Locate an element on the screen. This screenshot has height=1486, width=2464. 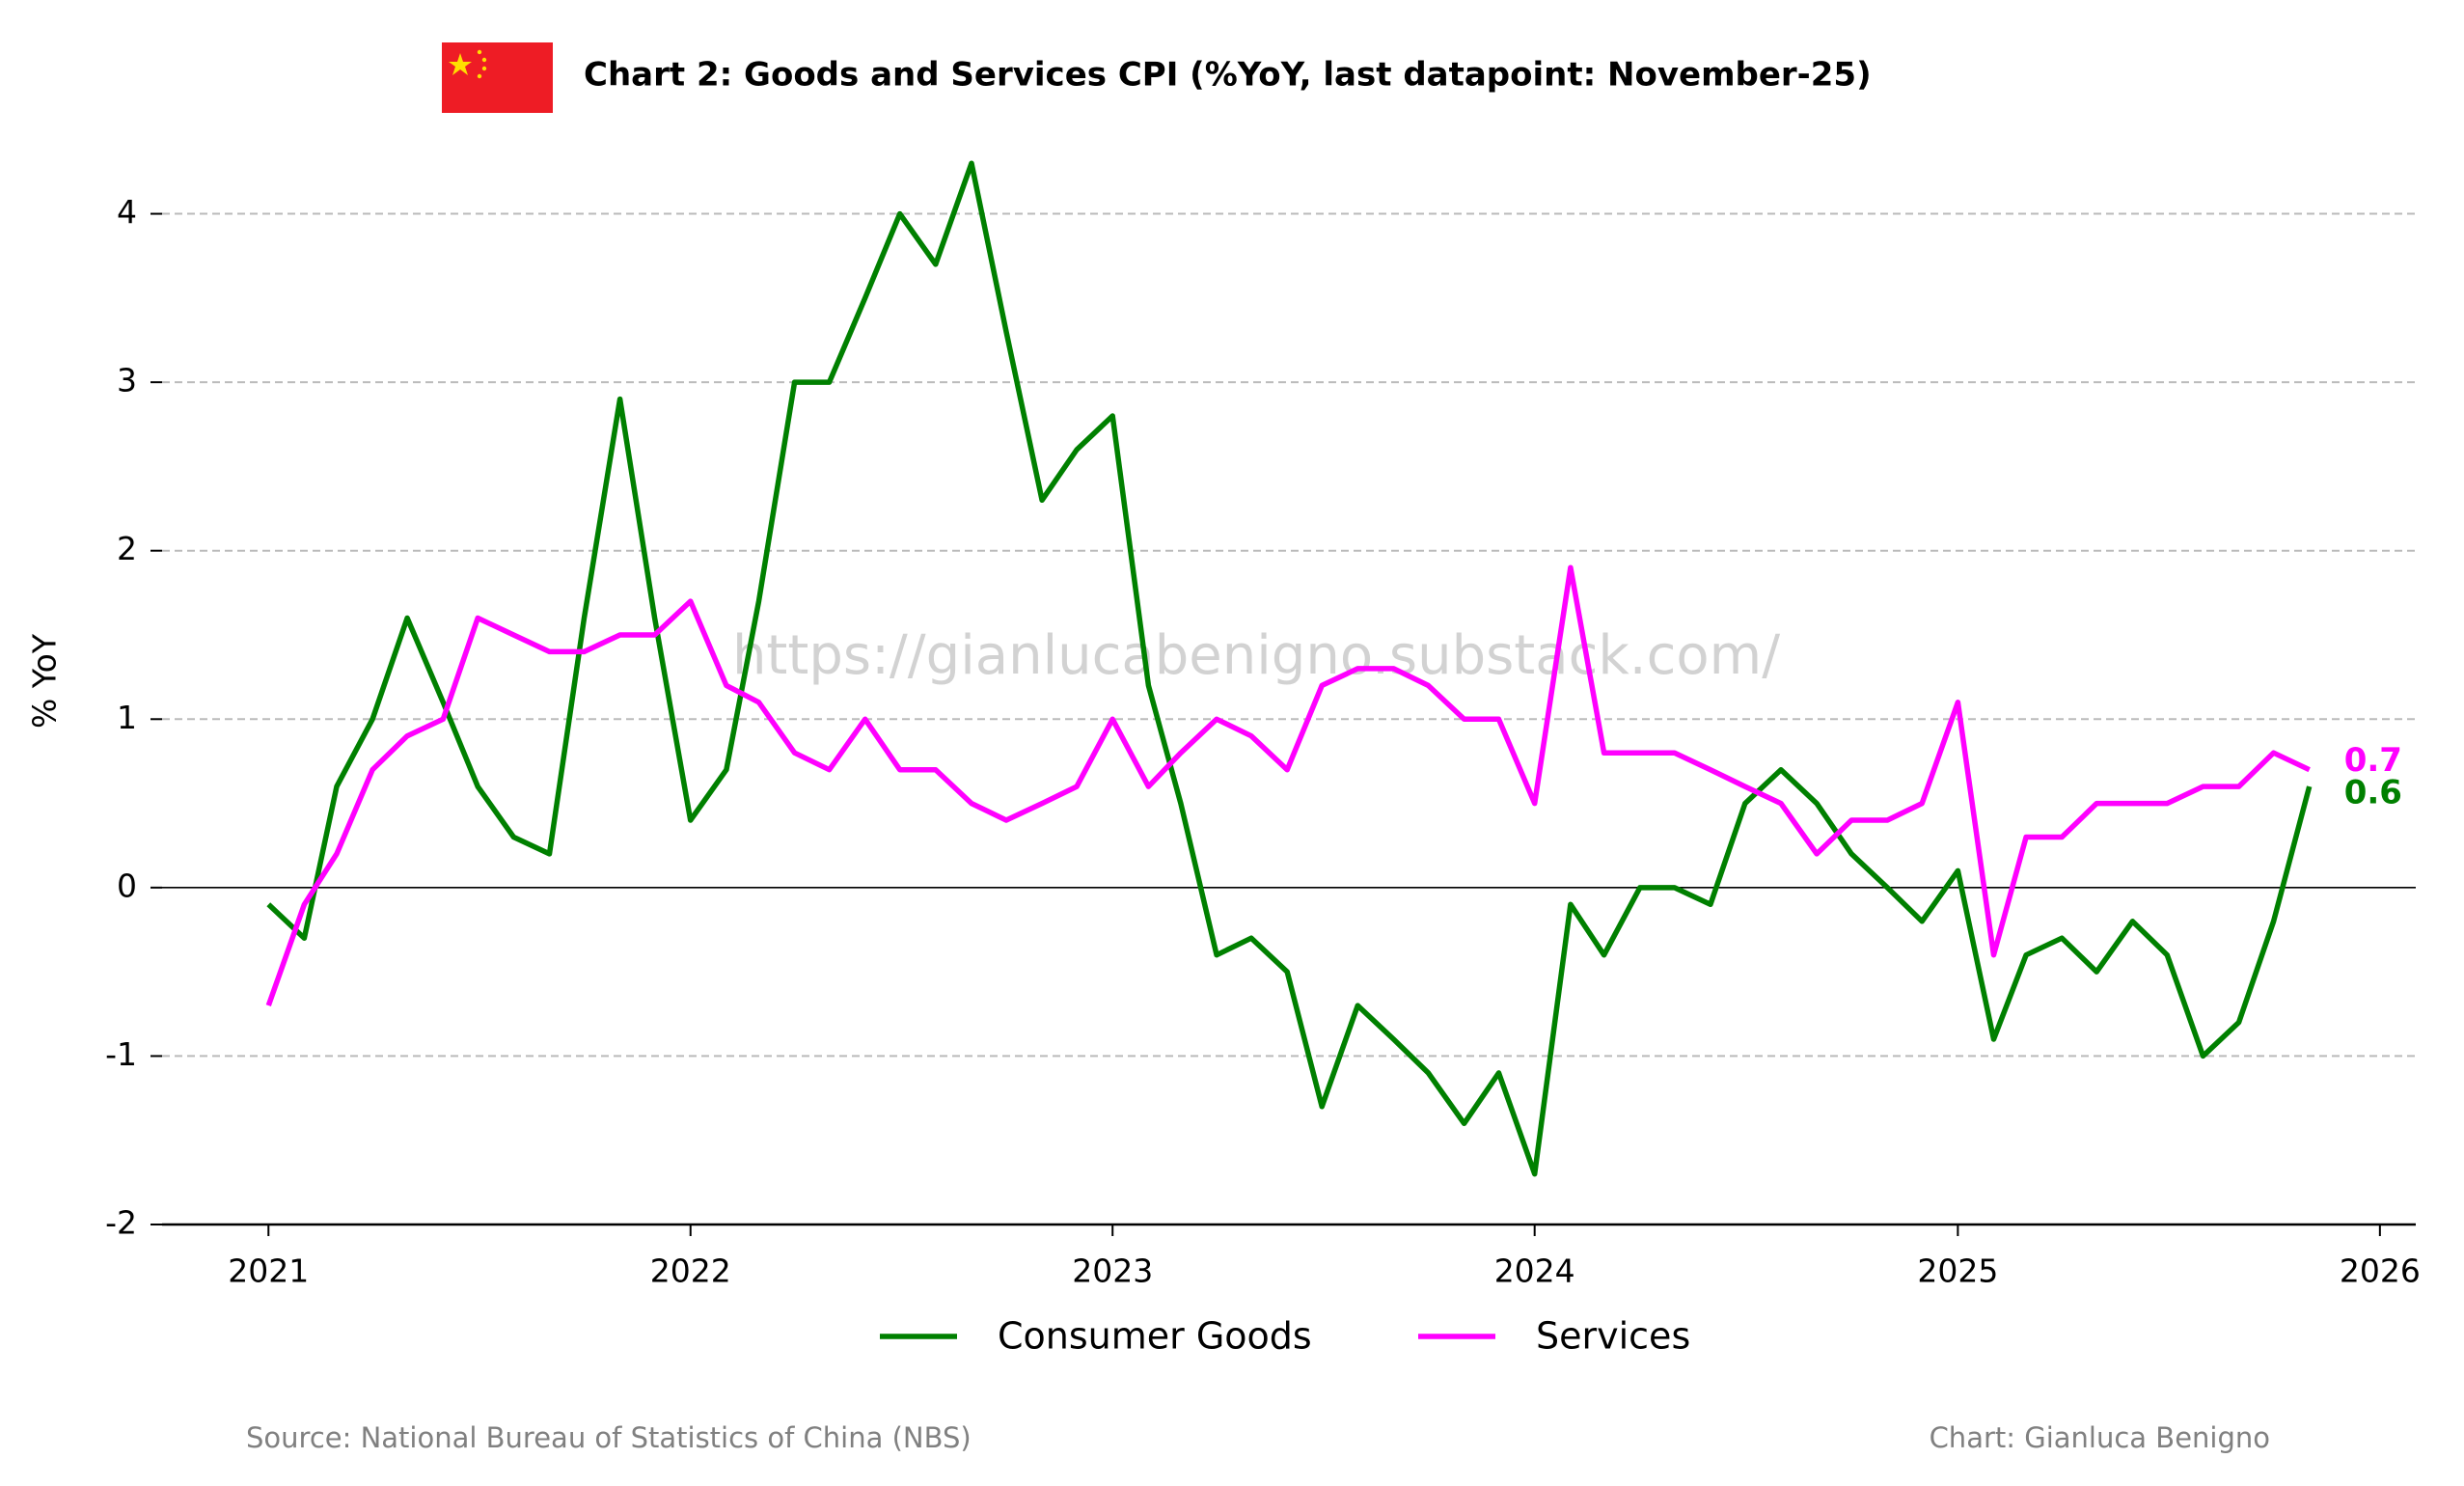
x-tick-label: 2023 is located at coordinates (1112, 1271).